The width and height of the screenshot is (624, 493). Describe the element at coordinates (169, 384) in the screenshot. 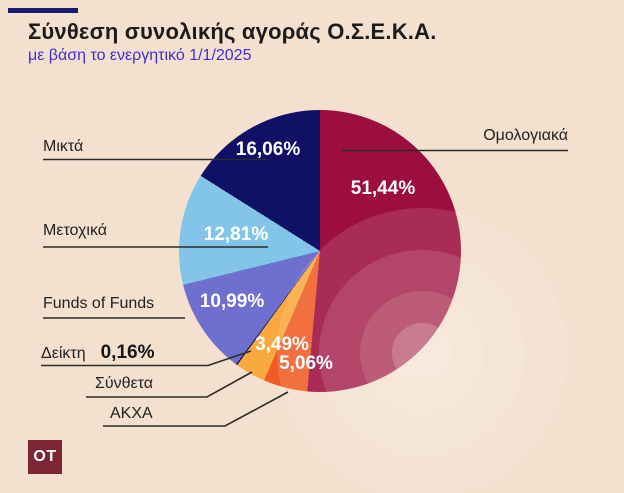

I see `leader-line-syntheta` at that location.